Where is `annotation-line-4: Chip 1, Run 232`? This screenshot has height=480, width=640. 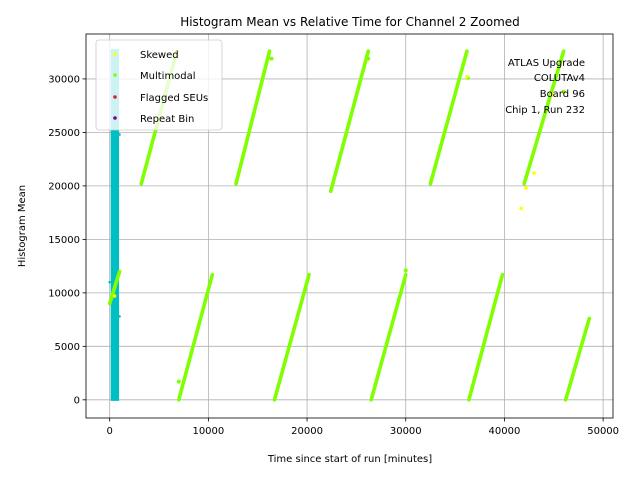
annotation-line-4: Chip 1, Run 232 is located at coordinates (545, 110).